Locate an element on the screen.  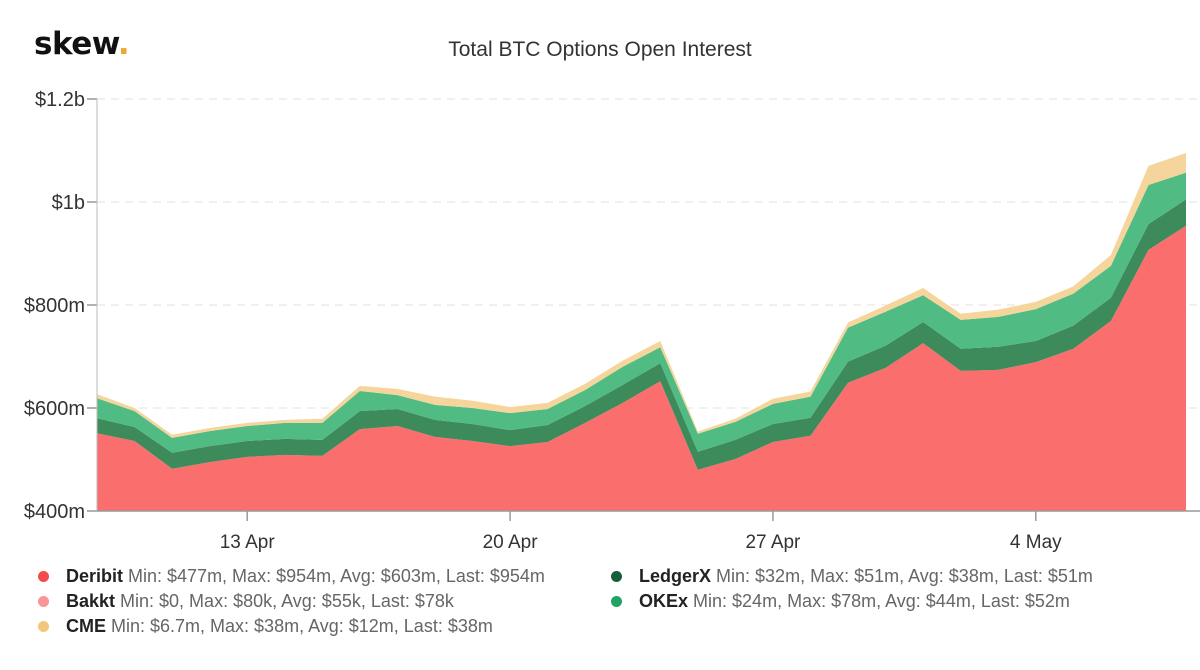
legend-series-name: Deribit is located at coordinates (95, 576).